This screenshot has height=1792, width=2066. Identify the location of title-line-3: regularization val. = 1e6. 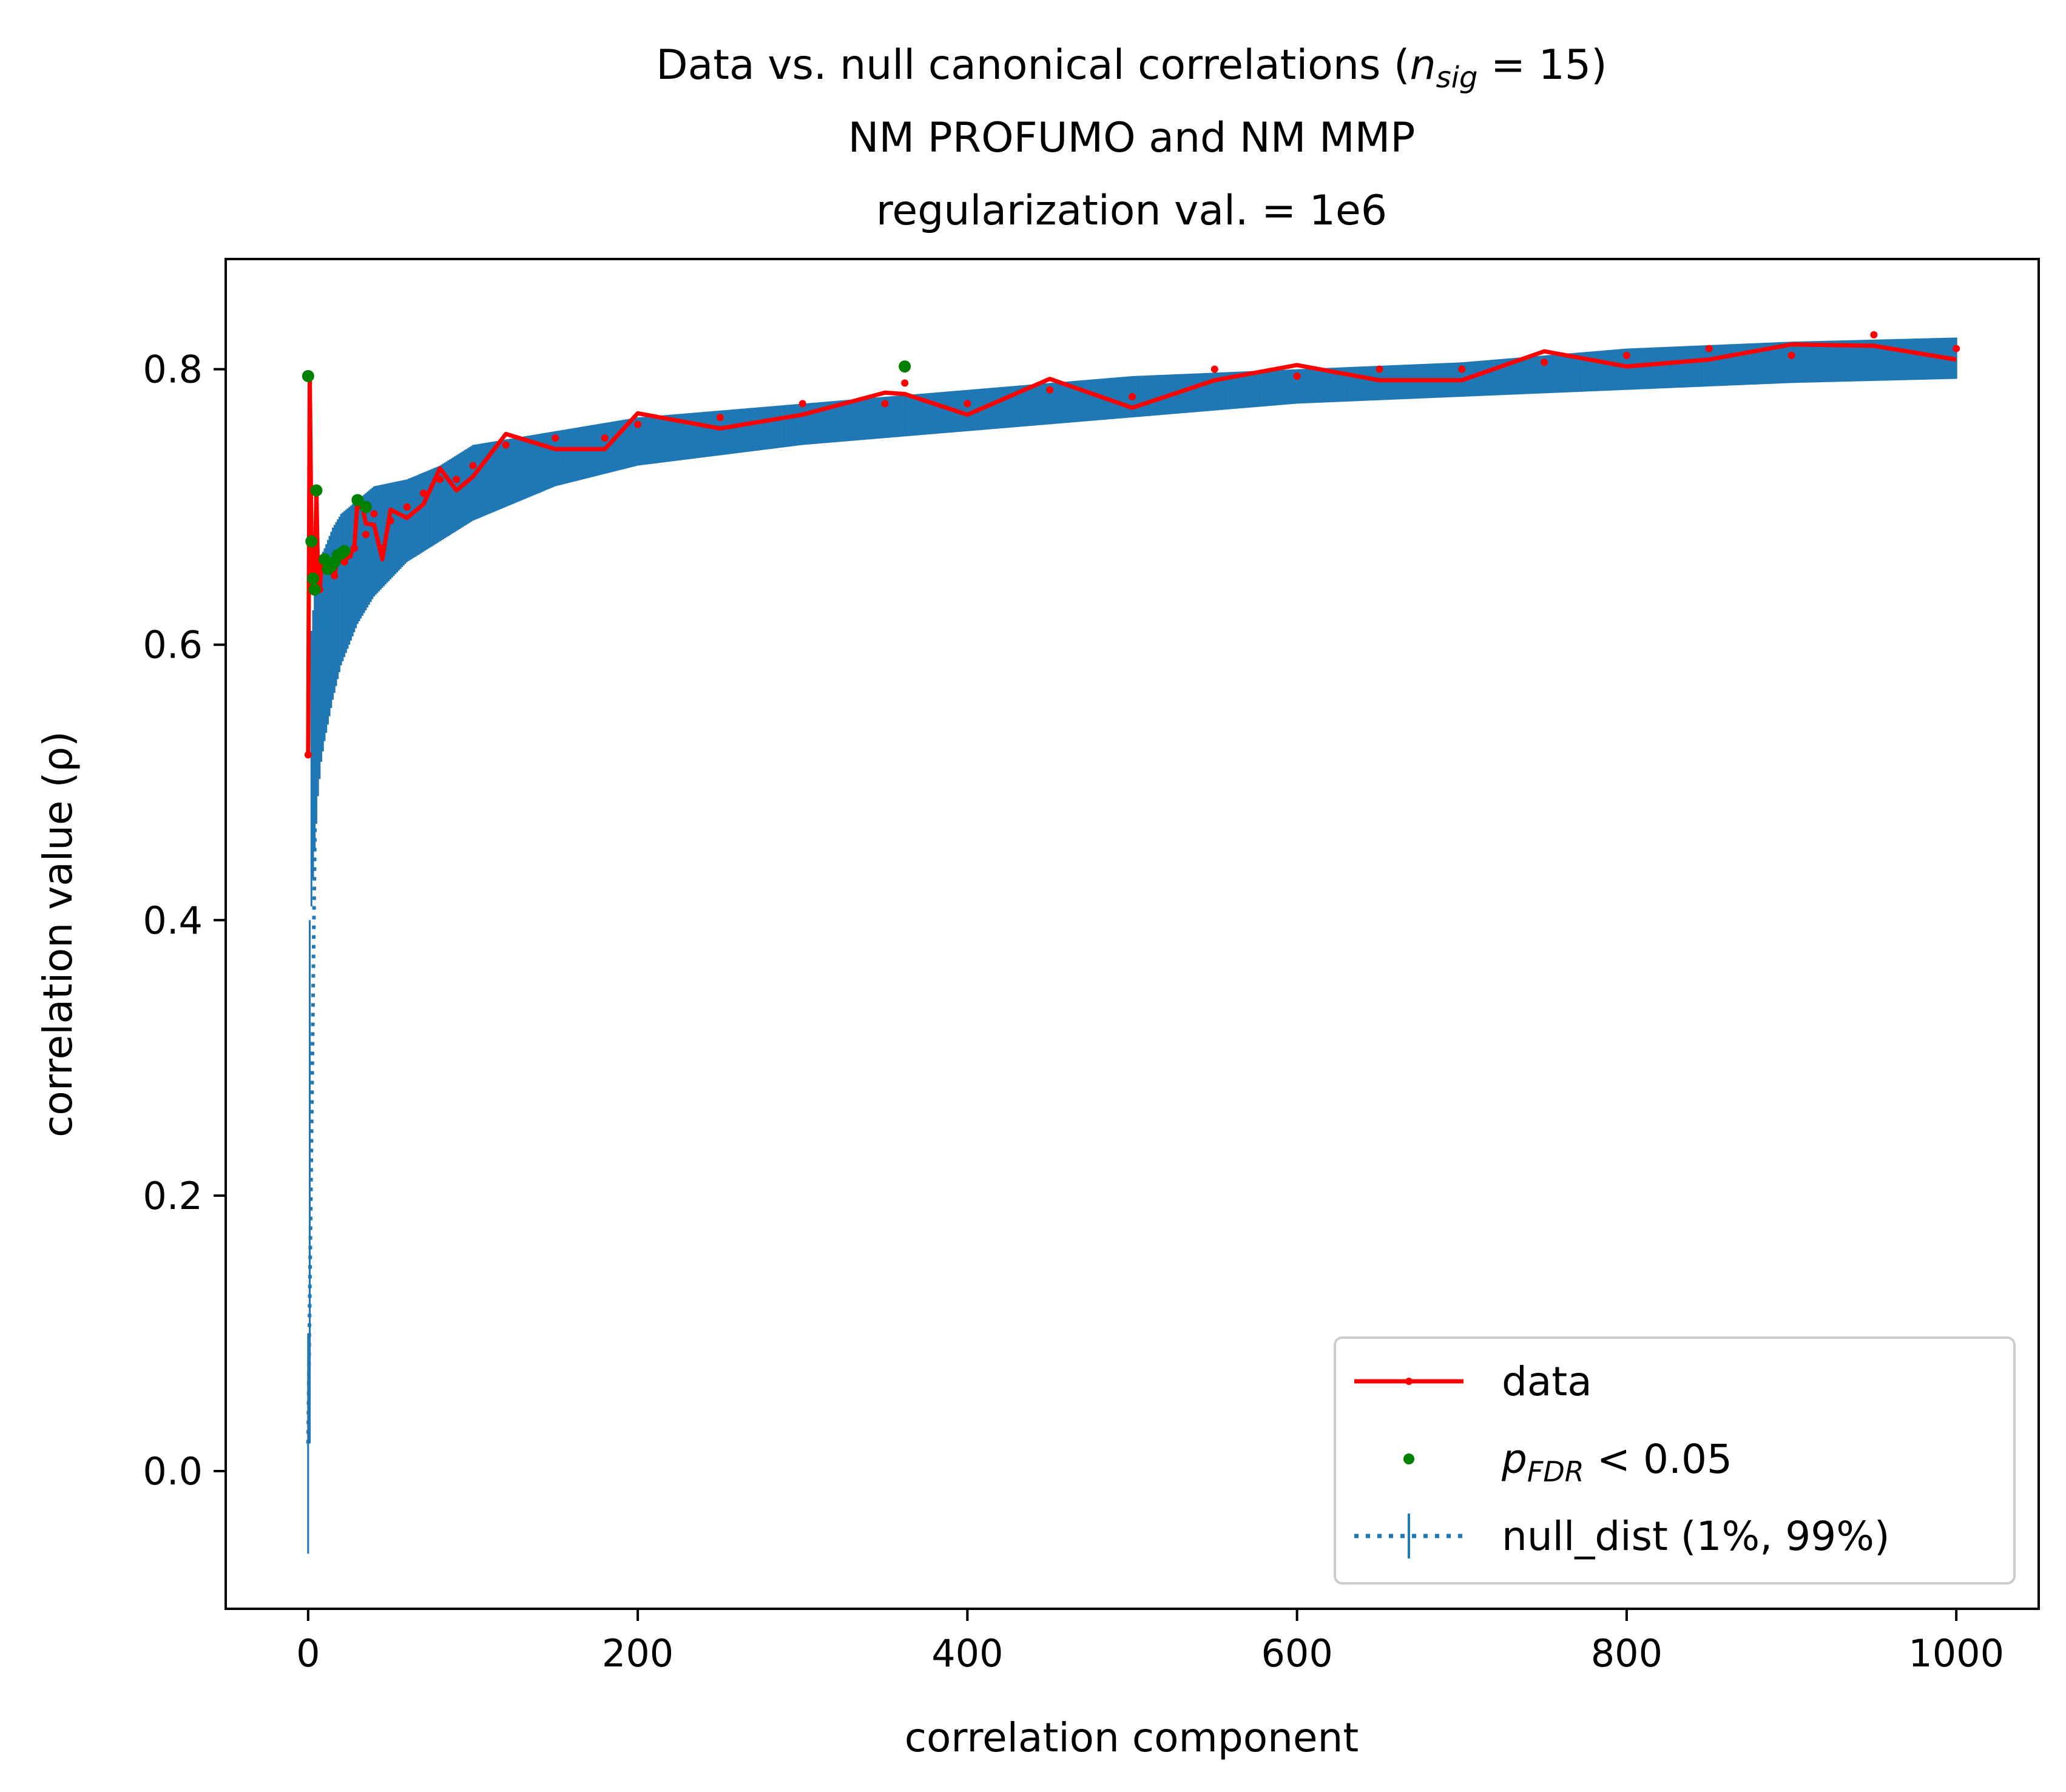
(1131, 211).